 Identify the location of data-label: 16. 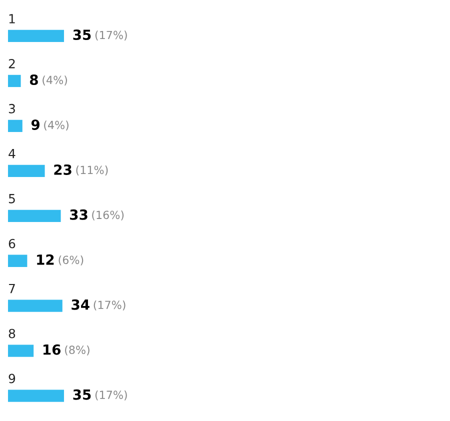
(52, 349).